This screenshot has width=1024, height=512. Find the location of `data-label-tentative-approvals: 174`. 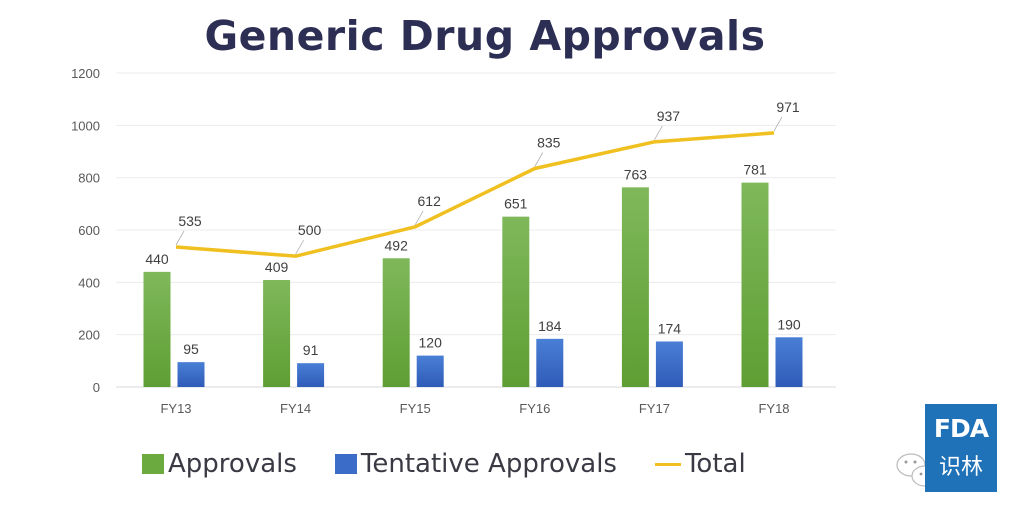

data-label-tentative-approvals: 174 is located at coordinates (670, 328).